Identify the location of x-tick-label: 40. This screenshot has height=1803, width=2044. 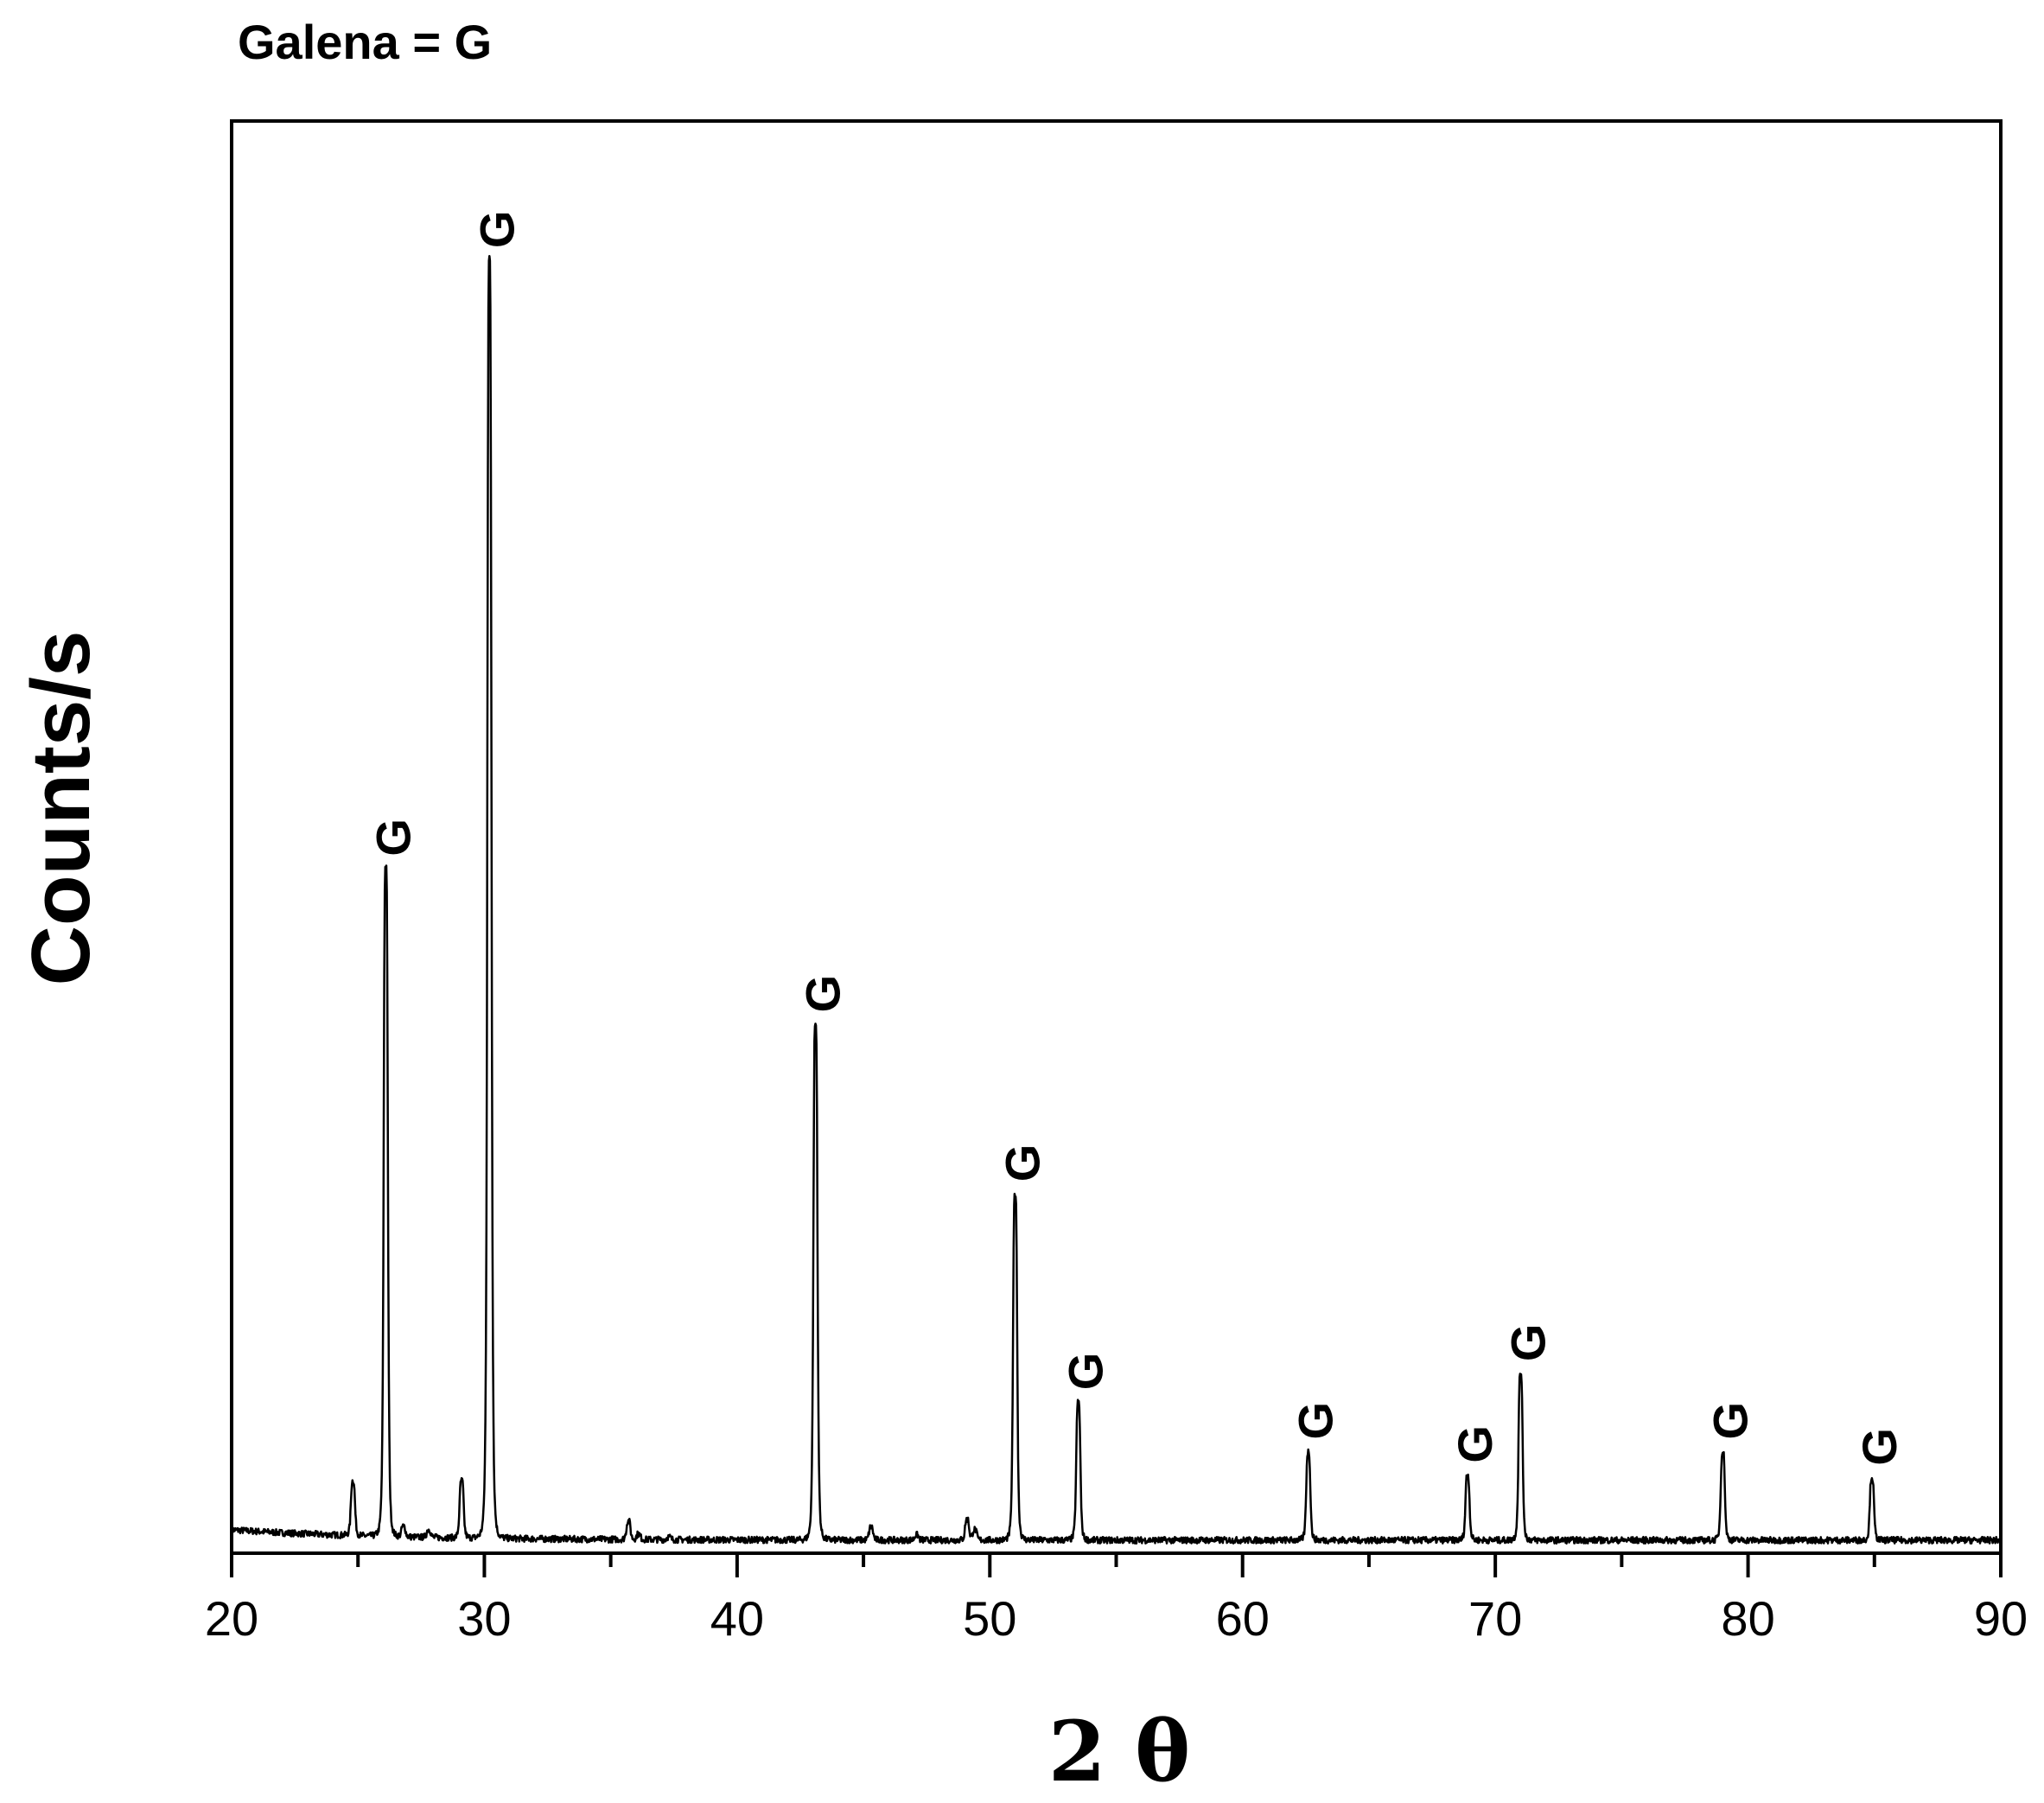
(737, 1618).